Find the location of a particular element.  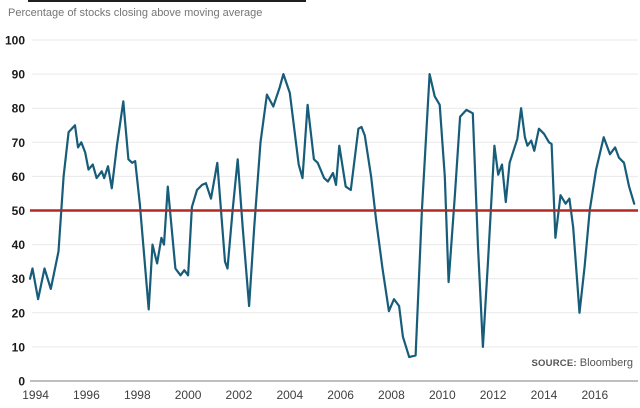

y-axis-tick-label: 90 is located at coordinates (19, 75).